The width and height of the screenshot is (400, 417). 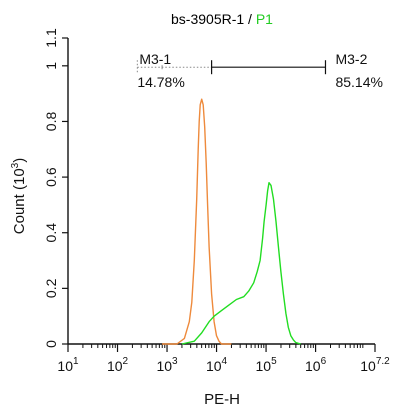 I want to click on x-tick-label: 10⁶, so click(x=316, y=365).